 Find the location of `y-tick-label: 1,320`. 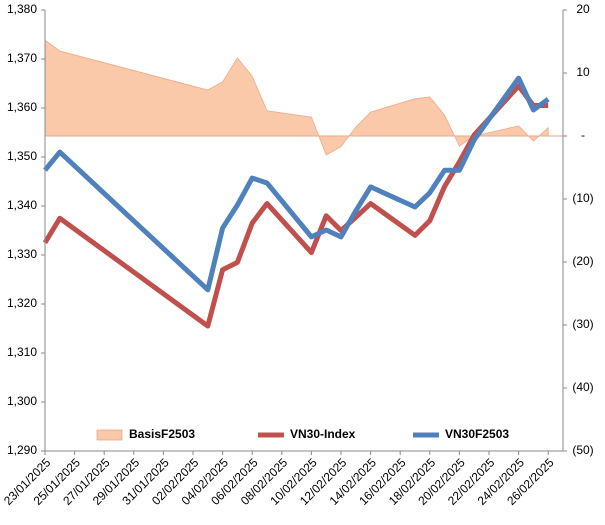

y-tick-label: 1,320 is located at coordinates (22, 303).